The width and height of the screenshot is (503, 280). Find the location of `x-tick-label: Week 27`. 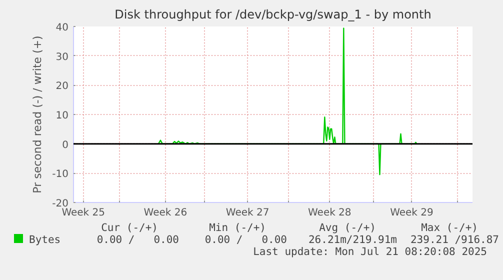

x-tick-label: Week 27 is located at coordinates (248, 213).